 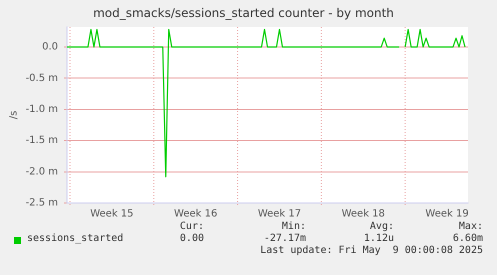 What do you see at coordinates (285, 238) in the screenshot?
I see `text: -27.17m` at bounding box center [285, 238].